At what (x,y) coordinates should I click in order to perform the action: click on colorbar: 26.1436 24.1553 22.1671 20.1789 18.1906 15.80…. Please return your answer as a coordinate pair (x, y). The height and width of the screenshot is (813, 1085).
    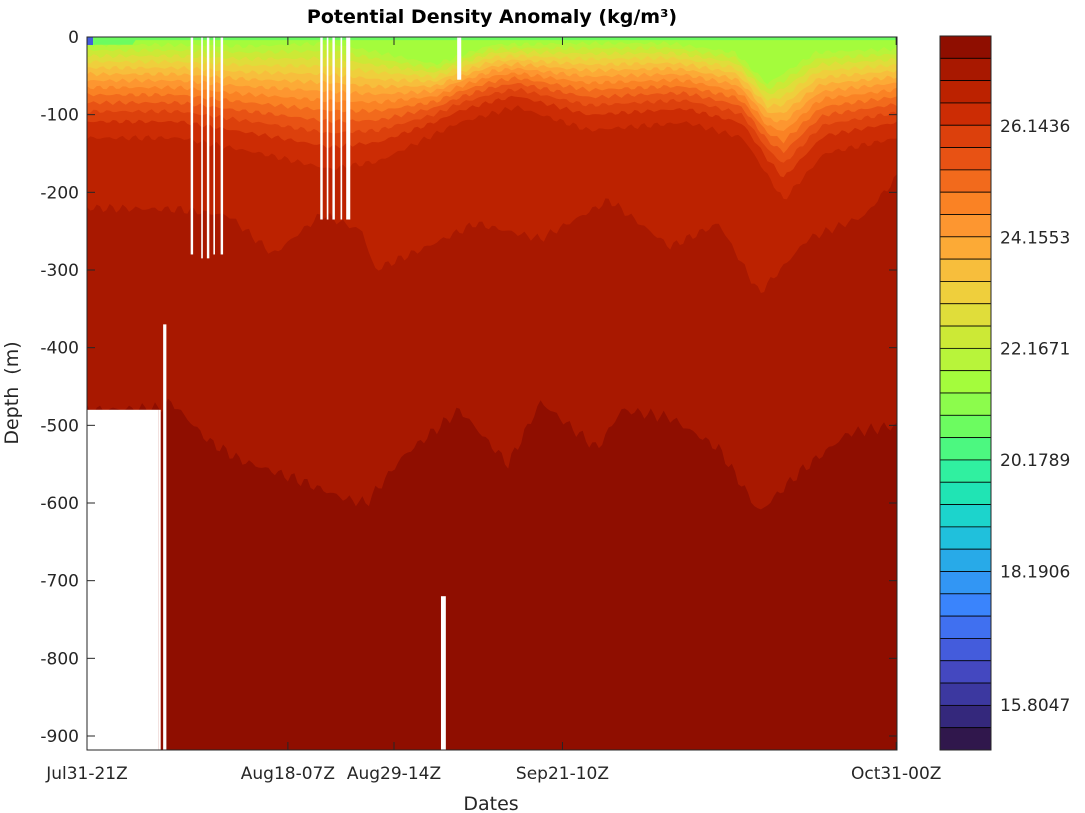
    Looking at the image, I should click on (1004, 393).